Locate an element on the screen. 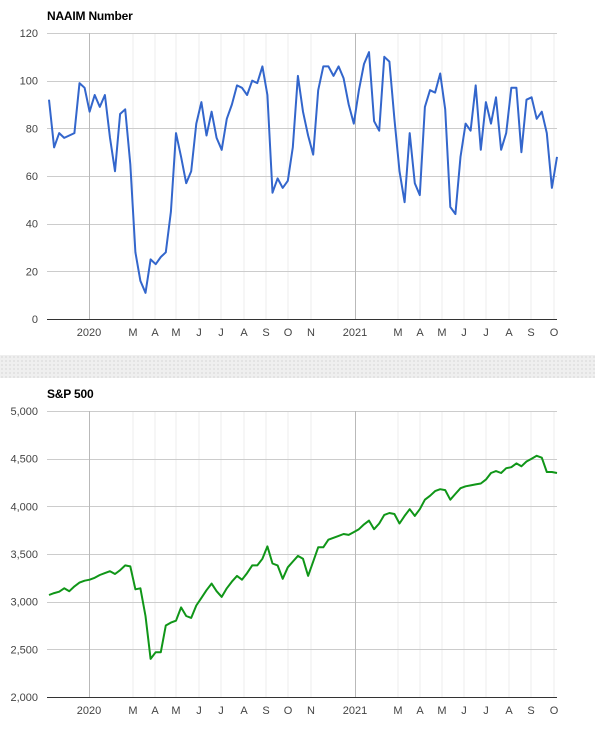 Image resolution: width=595 pixels, height=738 pixels. y-tick-label: 80 is located at coordinates (32, 129).